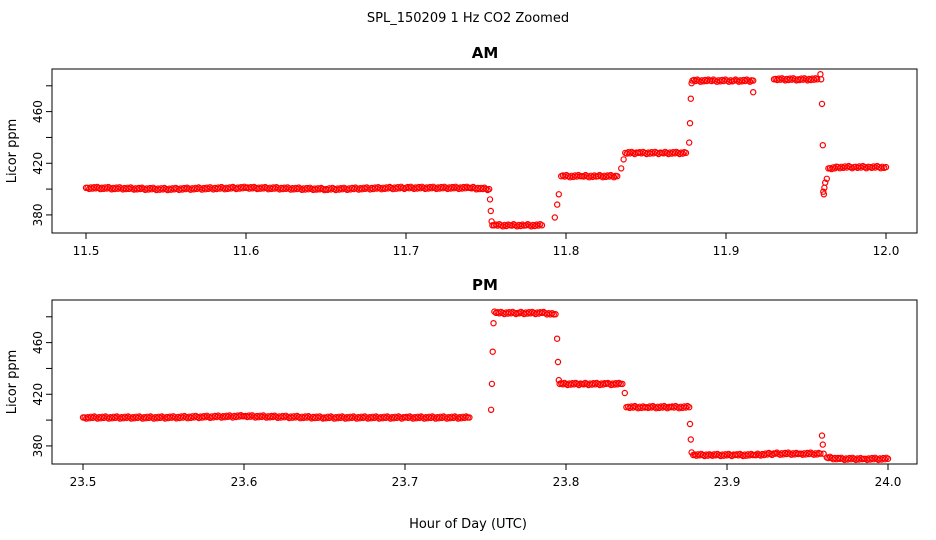 This screenshot has width=936, height=540. Describe the element at coordinates (12, 382) in the screenshot. I see `pm-y-axis-label: Licor ppm` at that location.